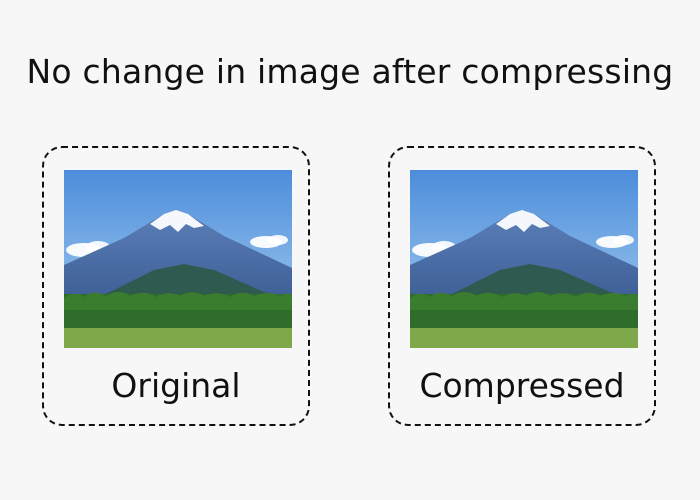 This screenshot has width=700, height=500. What do you see at coordinates (350, 71) in the screenshot?
I see `page-title: No change in image after compressing` at bounding box center [350, 71].